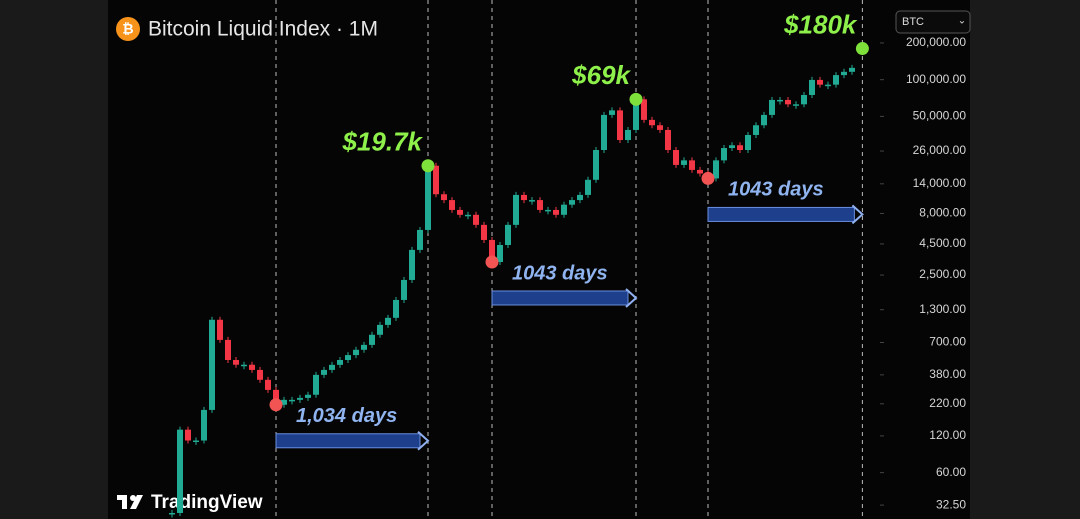  Describe the element at coordinates (263, 29) in the screenshot. I see `chart-title: Bitcoin Liquid Index · 1M` at that location.